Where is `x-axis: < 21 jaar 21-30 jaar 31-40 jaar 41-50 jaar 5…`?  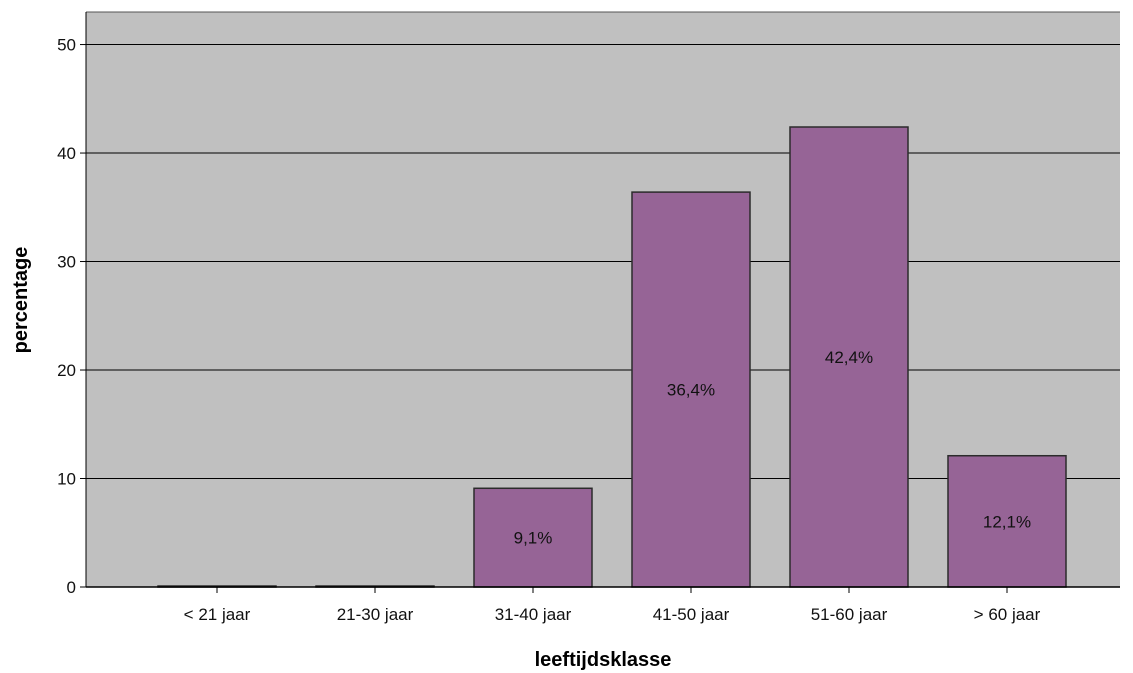
x-axis: < 21 jaar 21-30 jaar 31-40 jaar 41-50 jaar 5… is located at coordinates (603, 605).